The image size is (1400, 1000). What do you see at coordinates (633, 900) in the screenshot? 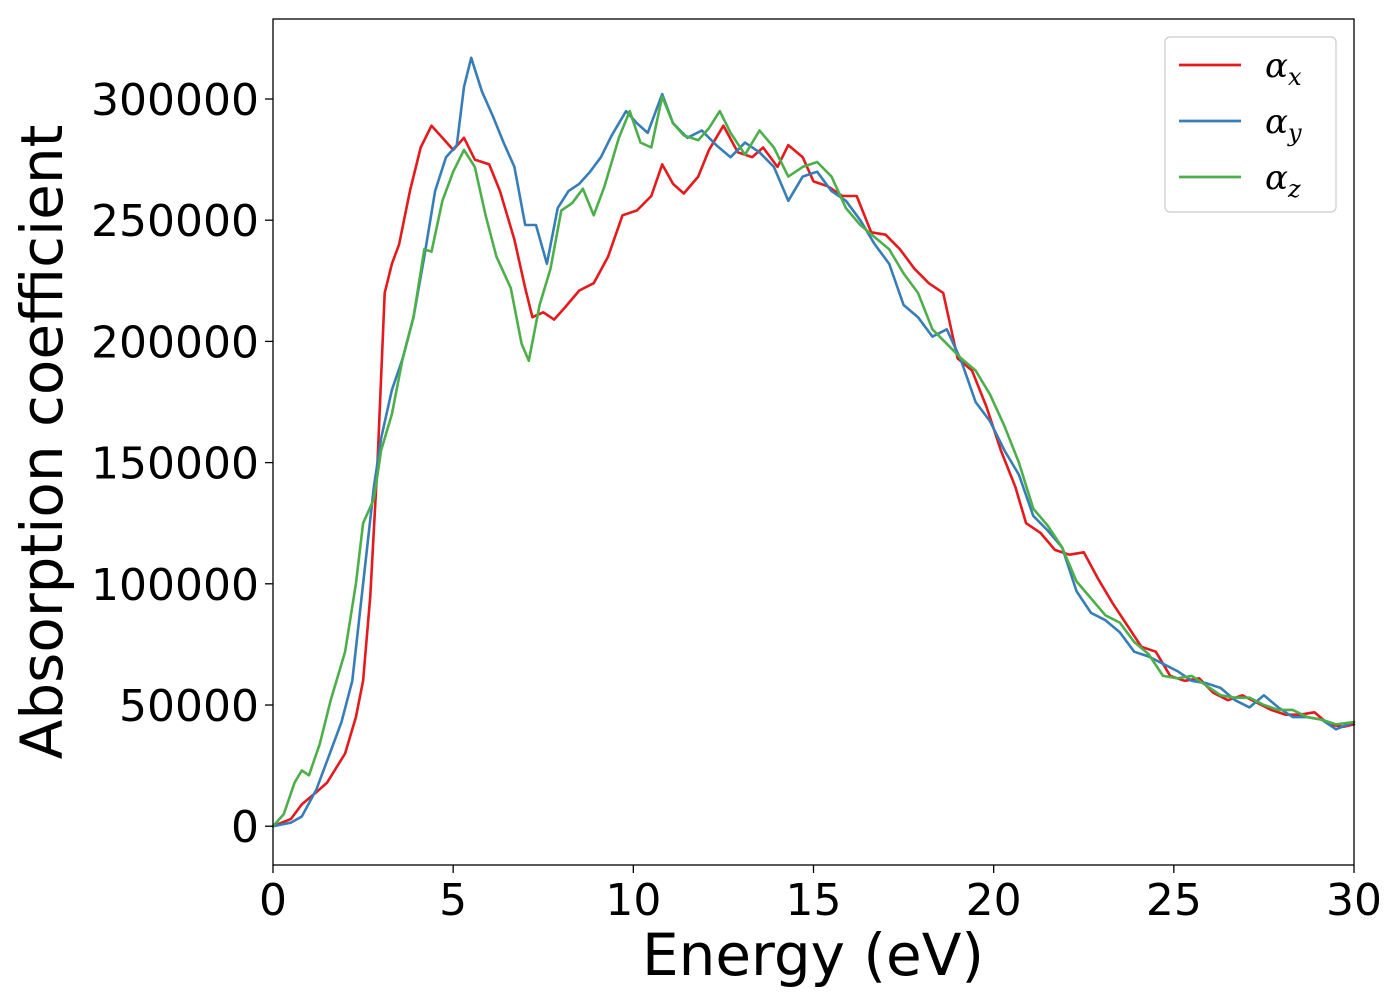
I see `x-tick-label: 10` at bounding box center [633, 900].